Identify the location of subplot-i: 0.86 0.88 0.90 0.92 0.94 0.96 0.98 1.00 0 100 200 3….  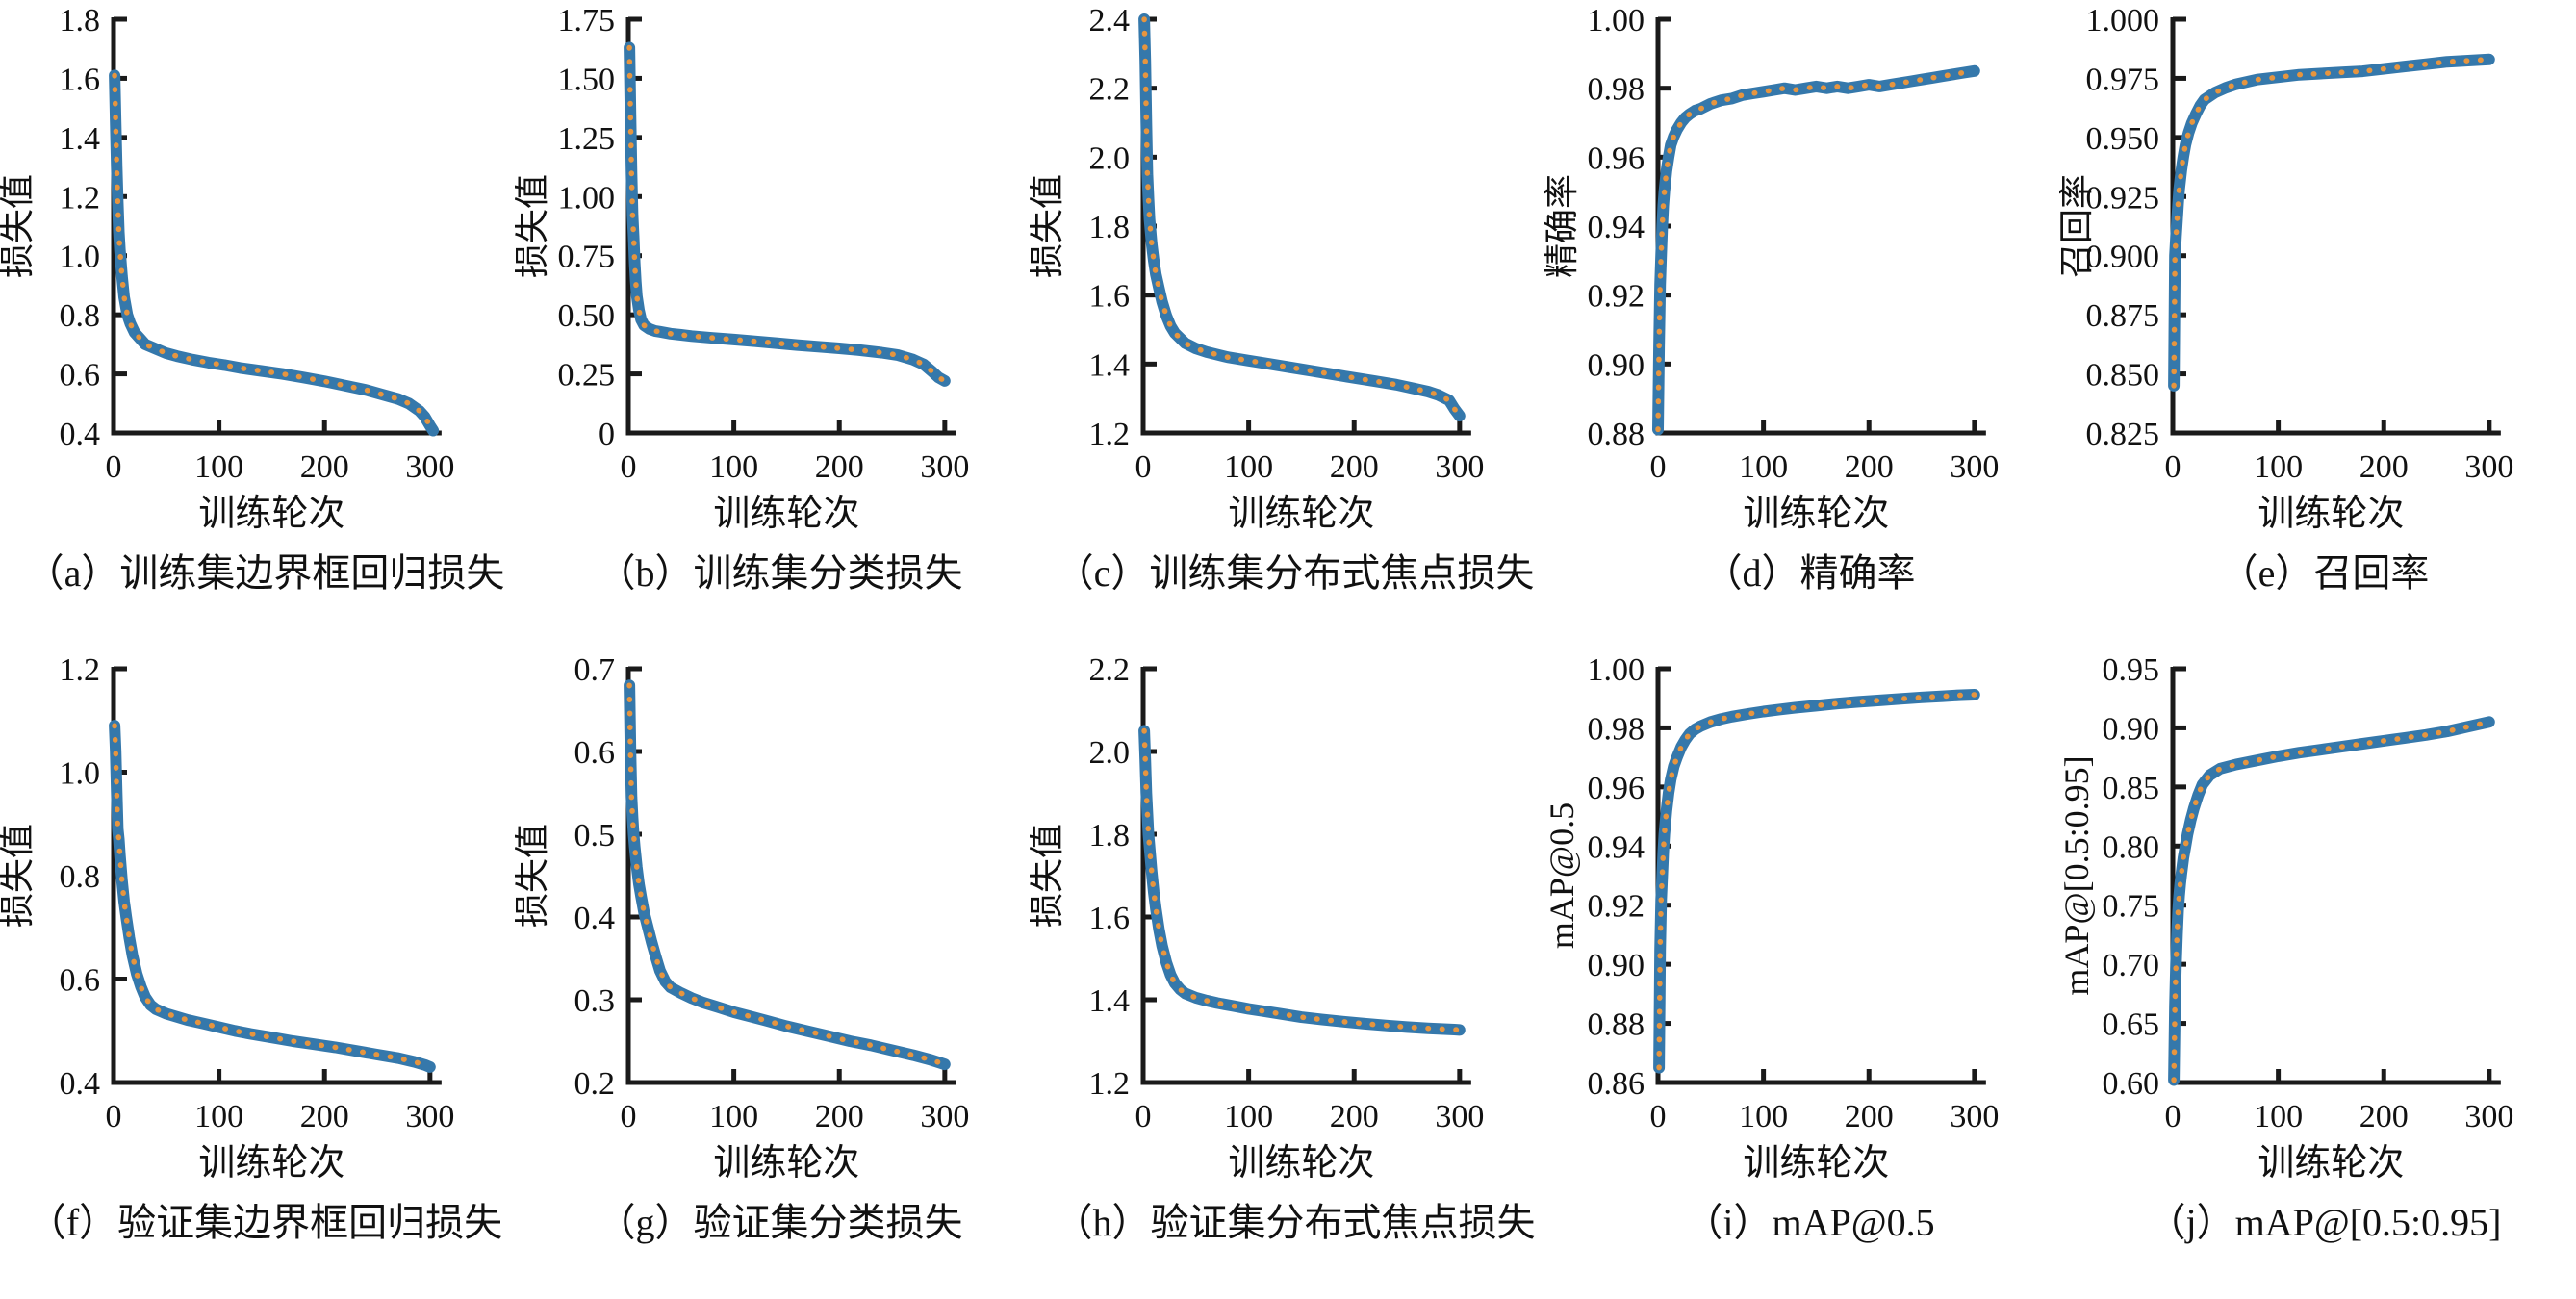
(1801, 974).